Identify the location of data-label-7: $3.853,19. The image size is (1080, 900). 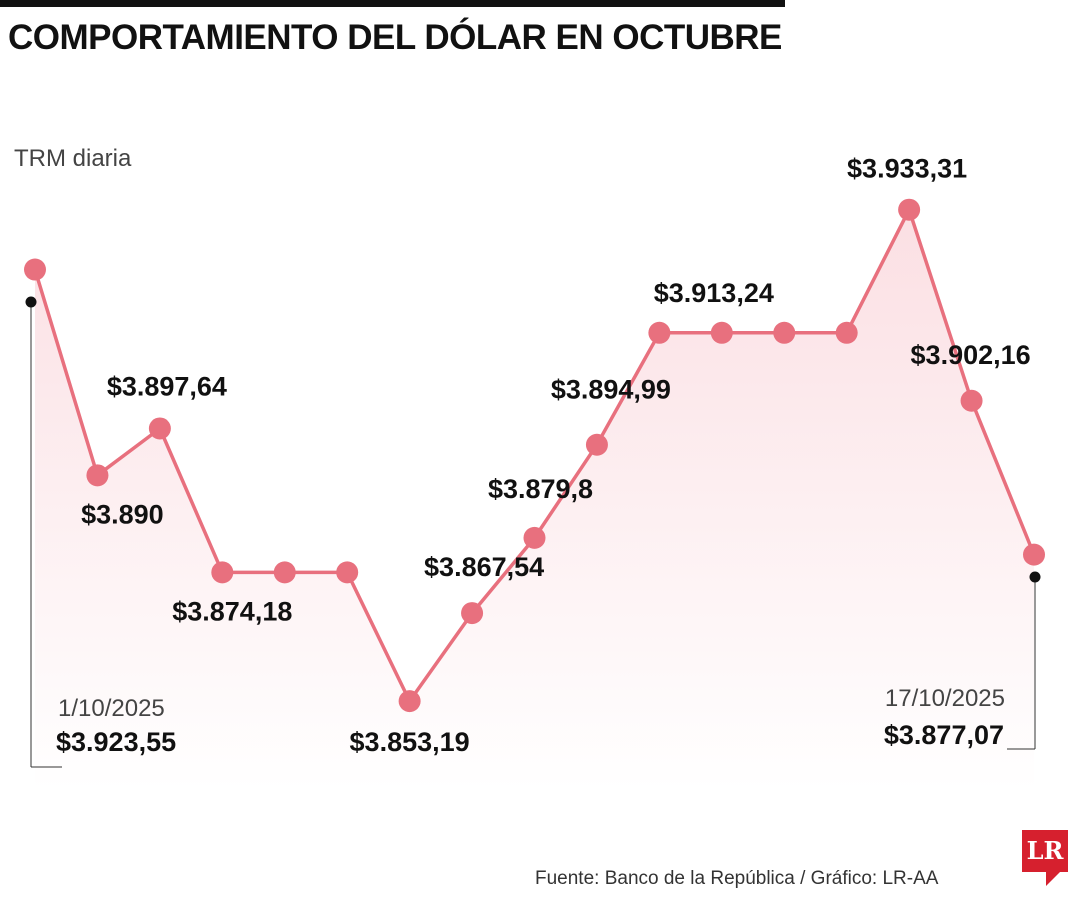
(410, 742).